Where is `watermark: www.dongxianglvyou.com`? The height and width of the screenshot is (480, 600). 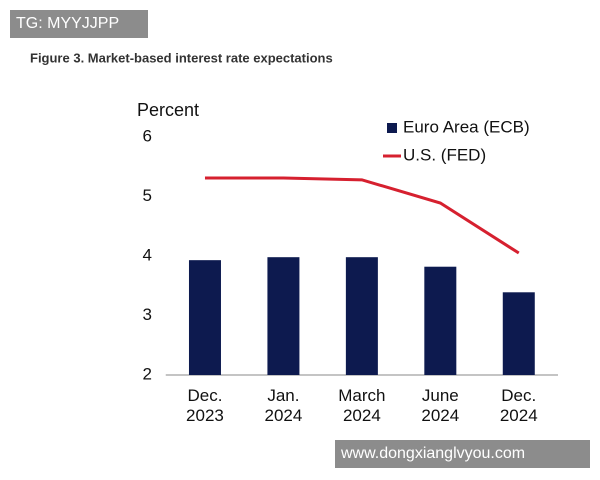 watermark: www.dongxianglvyou.com is located at coordinates (462, 454).